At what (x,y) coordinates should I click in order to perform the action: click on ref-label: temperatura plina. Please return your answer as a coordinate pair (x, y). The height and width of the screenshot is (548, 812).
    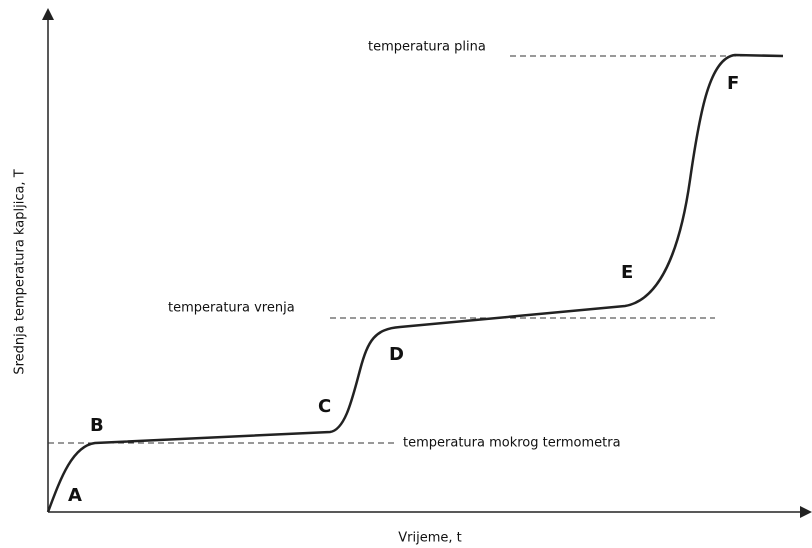
    Looking at the image, I should click on (427, 47).